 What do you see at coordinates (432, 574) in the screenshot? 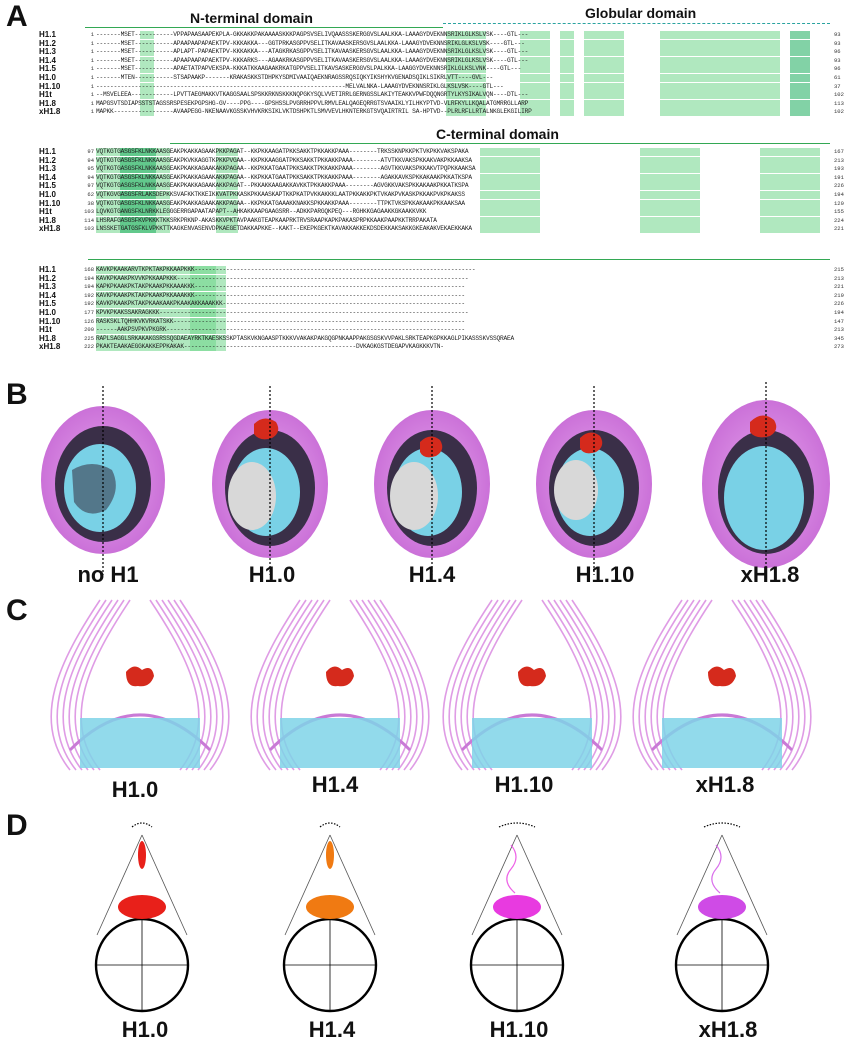
I see `condition-label-b-h1-4: H1.4` at bounding box center [432, 574].